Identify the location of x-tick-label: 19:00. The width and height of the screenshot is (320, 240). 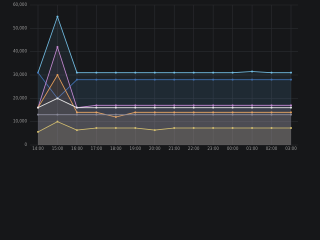
(136, 148).